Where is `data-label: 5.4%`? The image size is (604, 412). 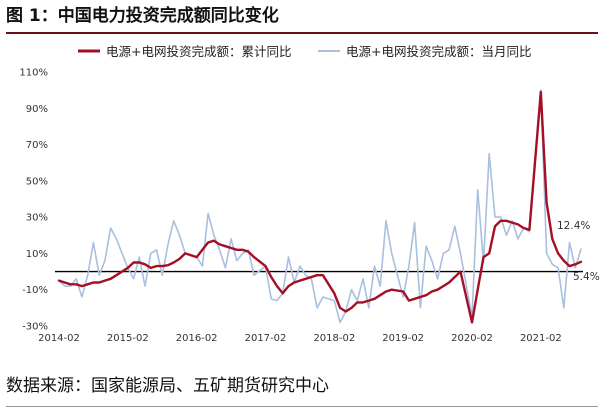 data-label: 5.4% is located at coordinates (586, 277).